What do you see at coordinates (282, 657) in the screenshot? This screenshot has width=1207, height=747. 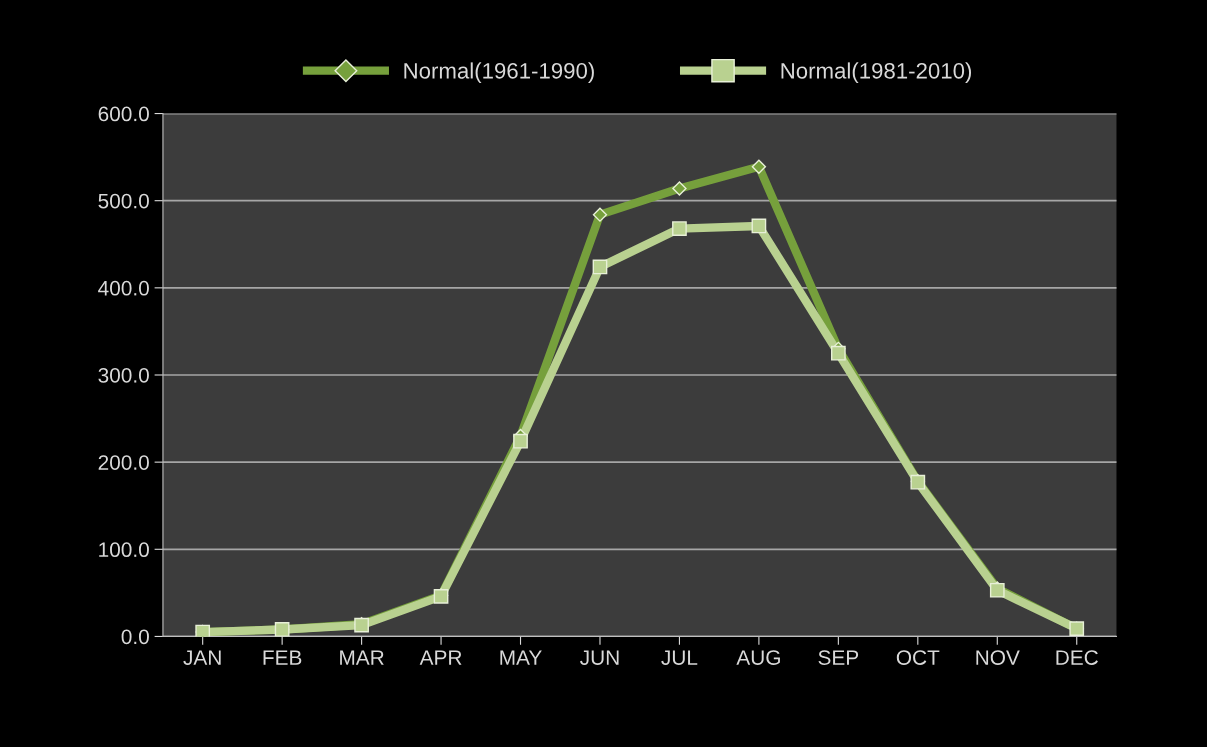 I see `x-tick-label: FEB` at bounding box center [282, 657].